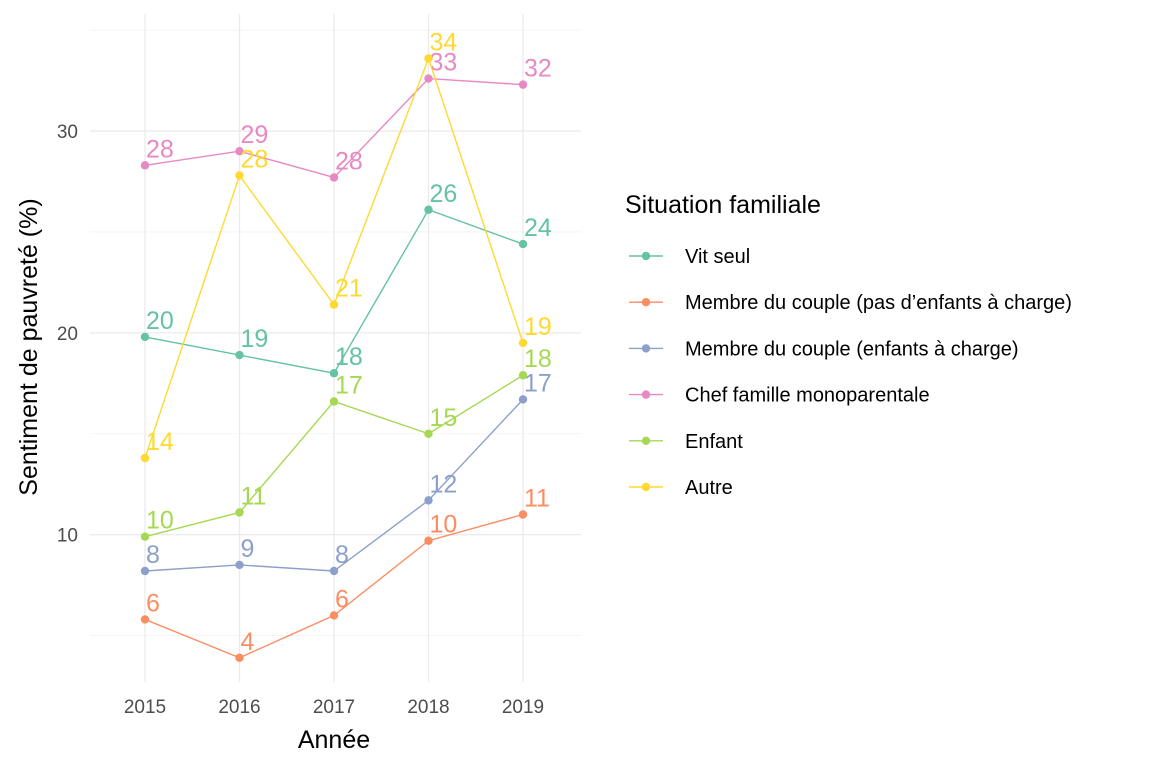 Image resolution: width=1152 pixels, height=768 pixels. I want to click on y-tick-label: 10, so click(67, 536).